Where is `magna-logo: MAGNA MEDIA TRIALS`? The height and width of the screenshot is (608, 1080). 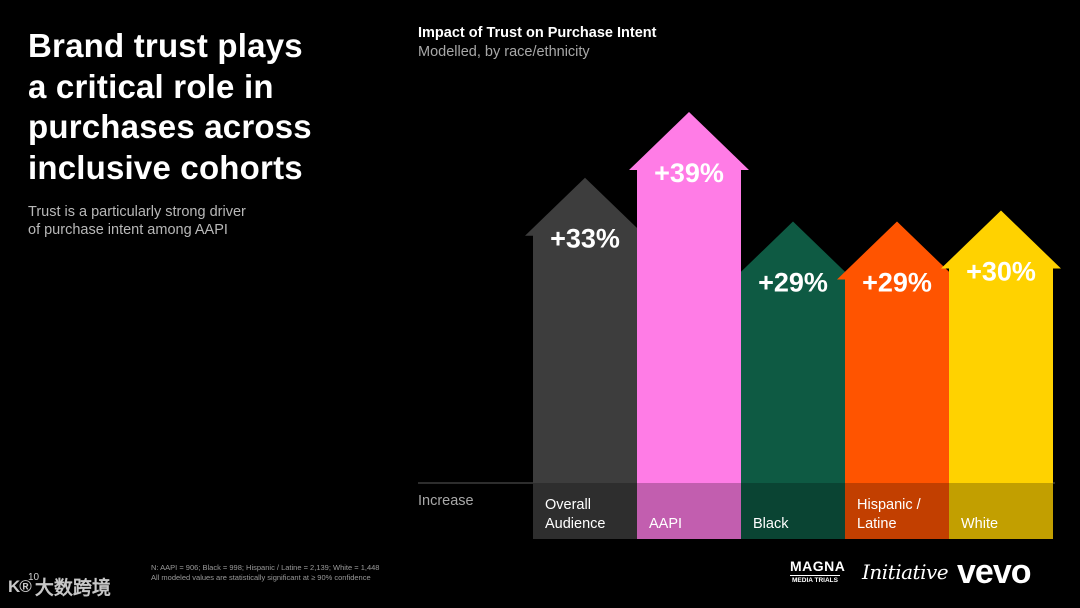 magna-logo: MAGNA MEDIA TRIALS is located at coordinates (818, 571).